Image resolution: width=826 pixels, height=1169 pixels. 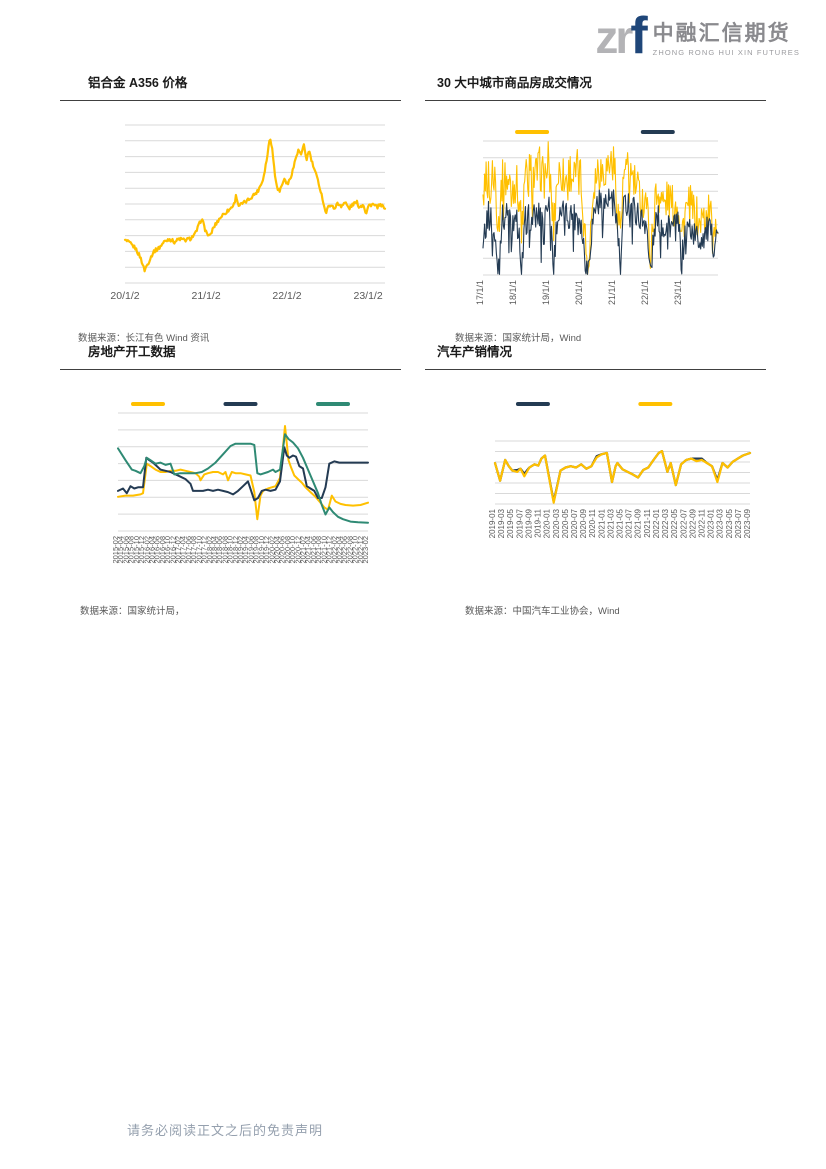 I want to click on chart-source-realestate-starts: 数据来源：国家统计局，, so click(x=132, y=611).